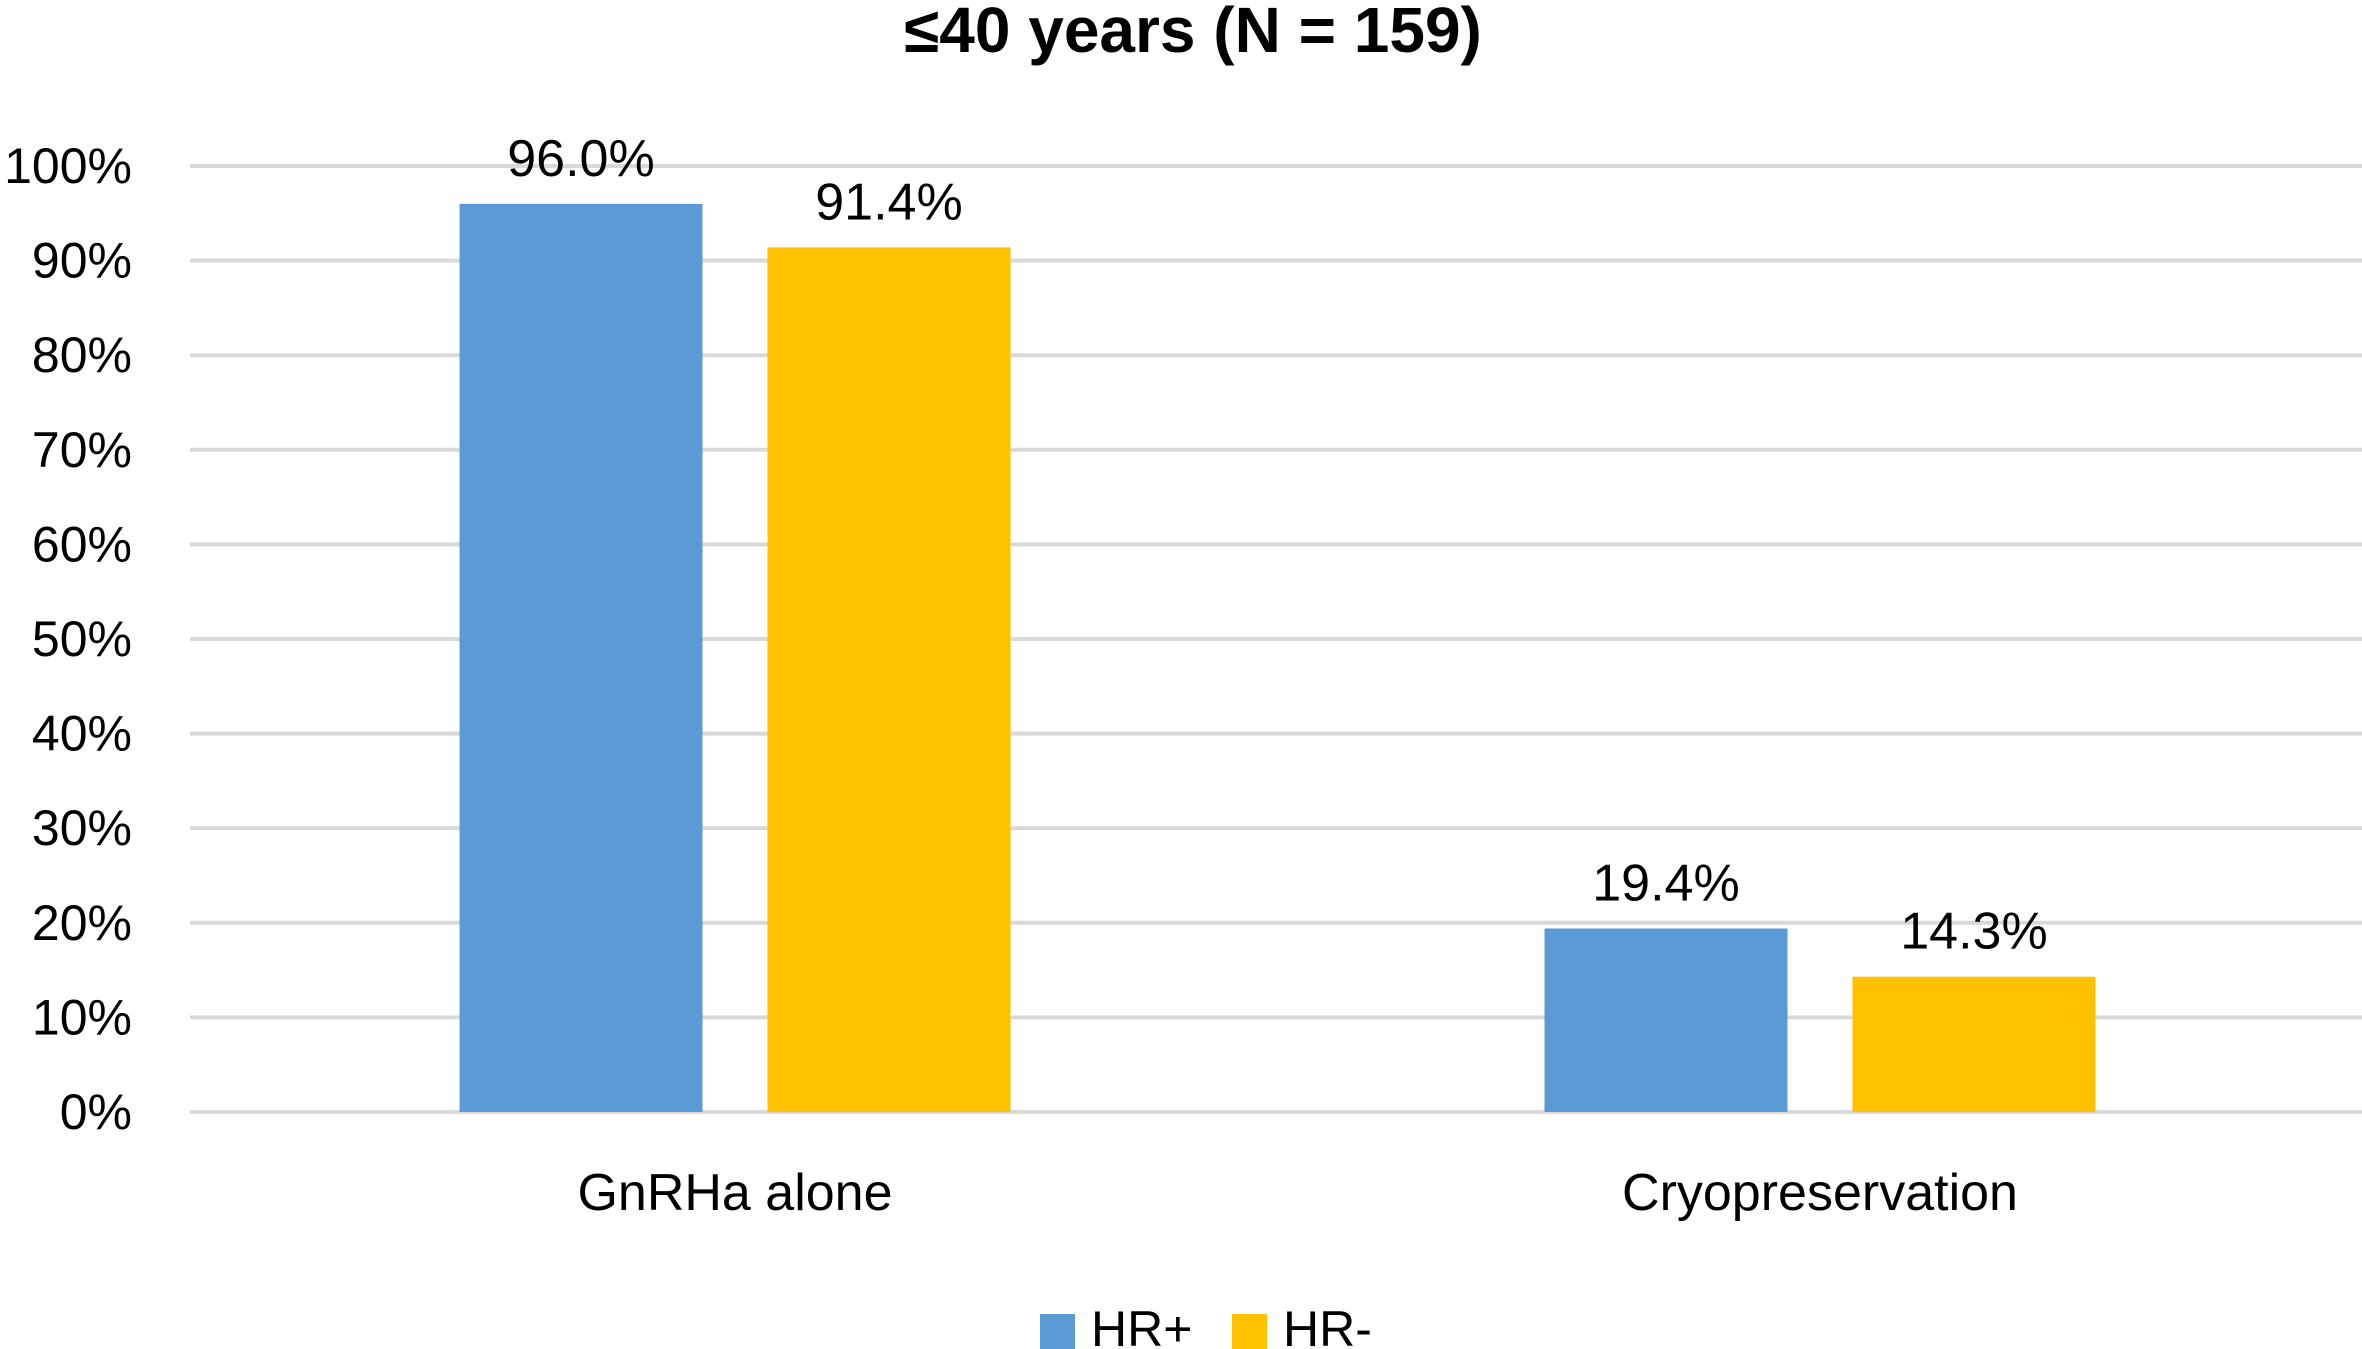 Image resolution: width=2362 pixels, height=1349 pixels. Describe the element at coordinates (1665, 883) in the screenshot. I see `data-label: 19.4%` at that location.